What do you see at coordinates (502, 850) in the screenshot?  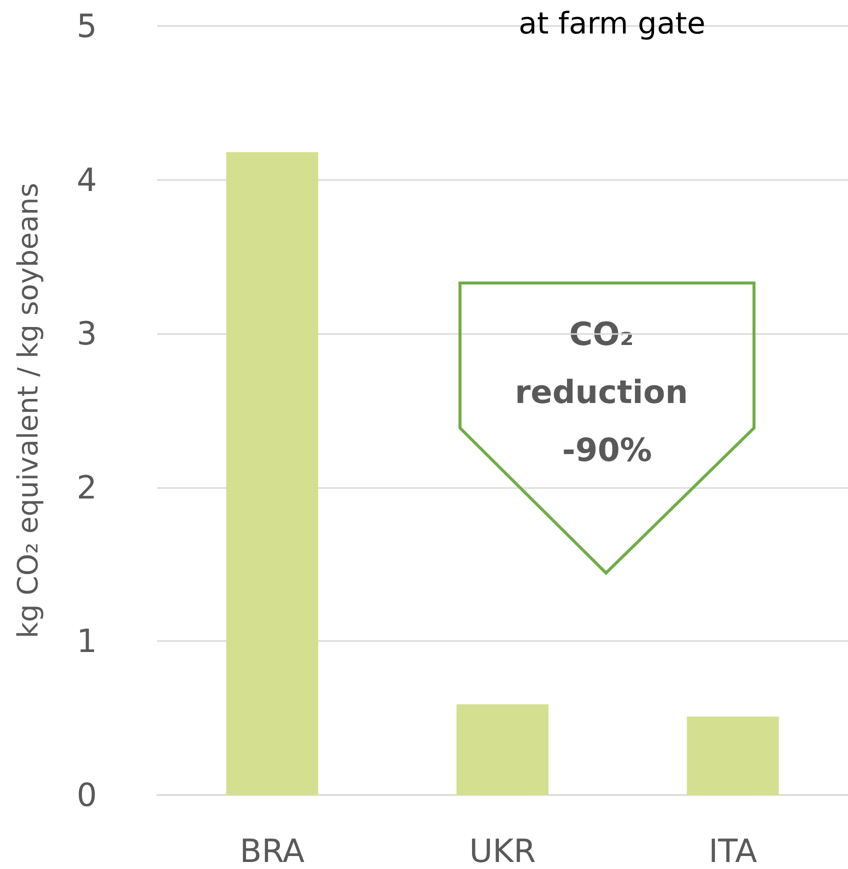 I see `x-tick-label: UKR` at bounding box center [502, 850].